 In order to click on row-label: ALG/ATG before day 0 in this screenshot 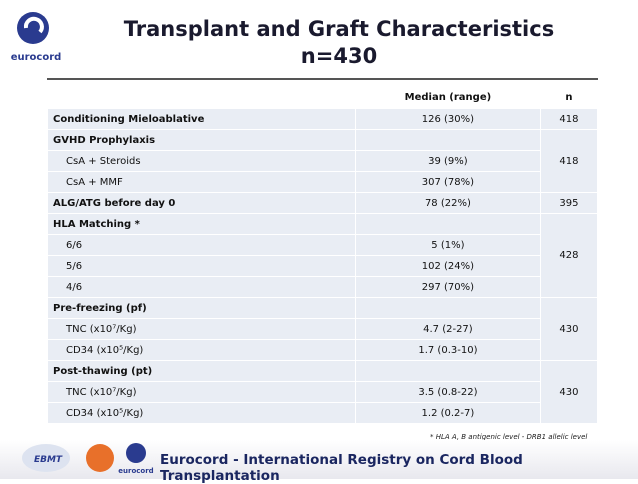, I will do `click(201, 203)`.